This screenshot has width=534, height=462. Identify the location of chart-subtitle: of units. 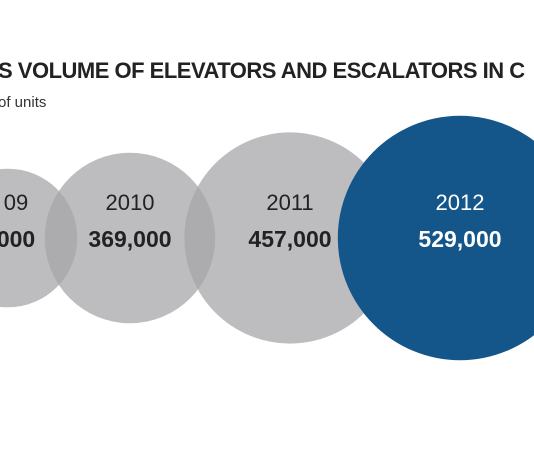
(23, 102).